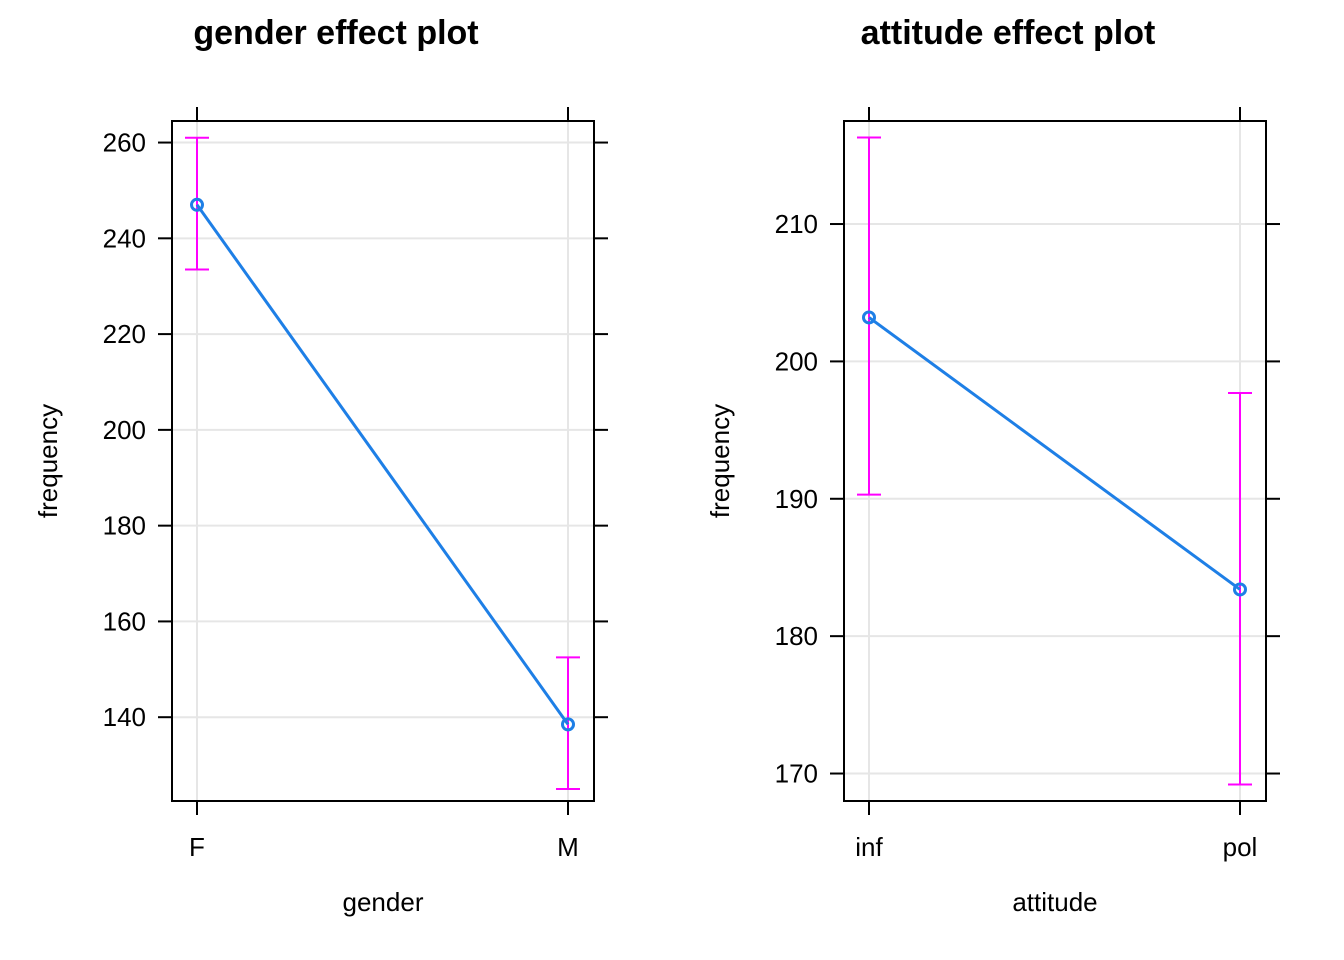  I want to click on error-bar-inf, so click(869, 316).